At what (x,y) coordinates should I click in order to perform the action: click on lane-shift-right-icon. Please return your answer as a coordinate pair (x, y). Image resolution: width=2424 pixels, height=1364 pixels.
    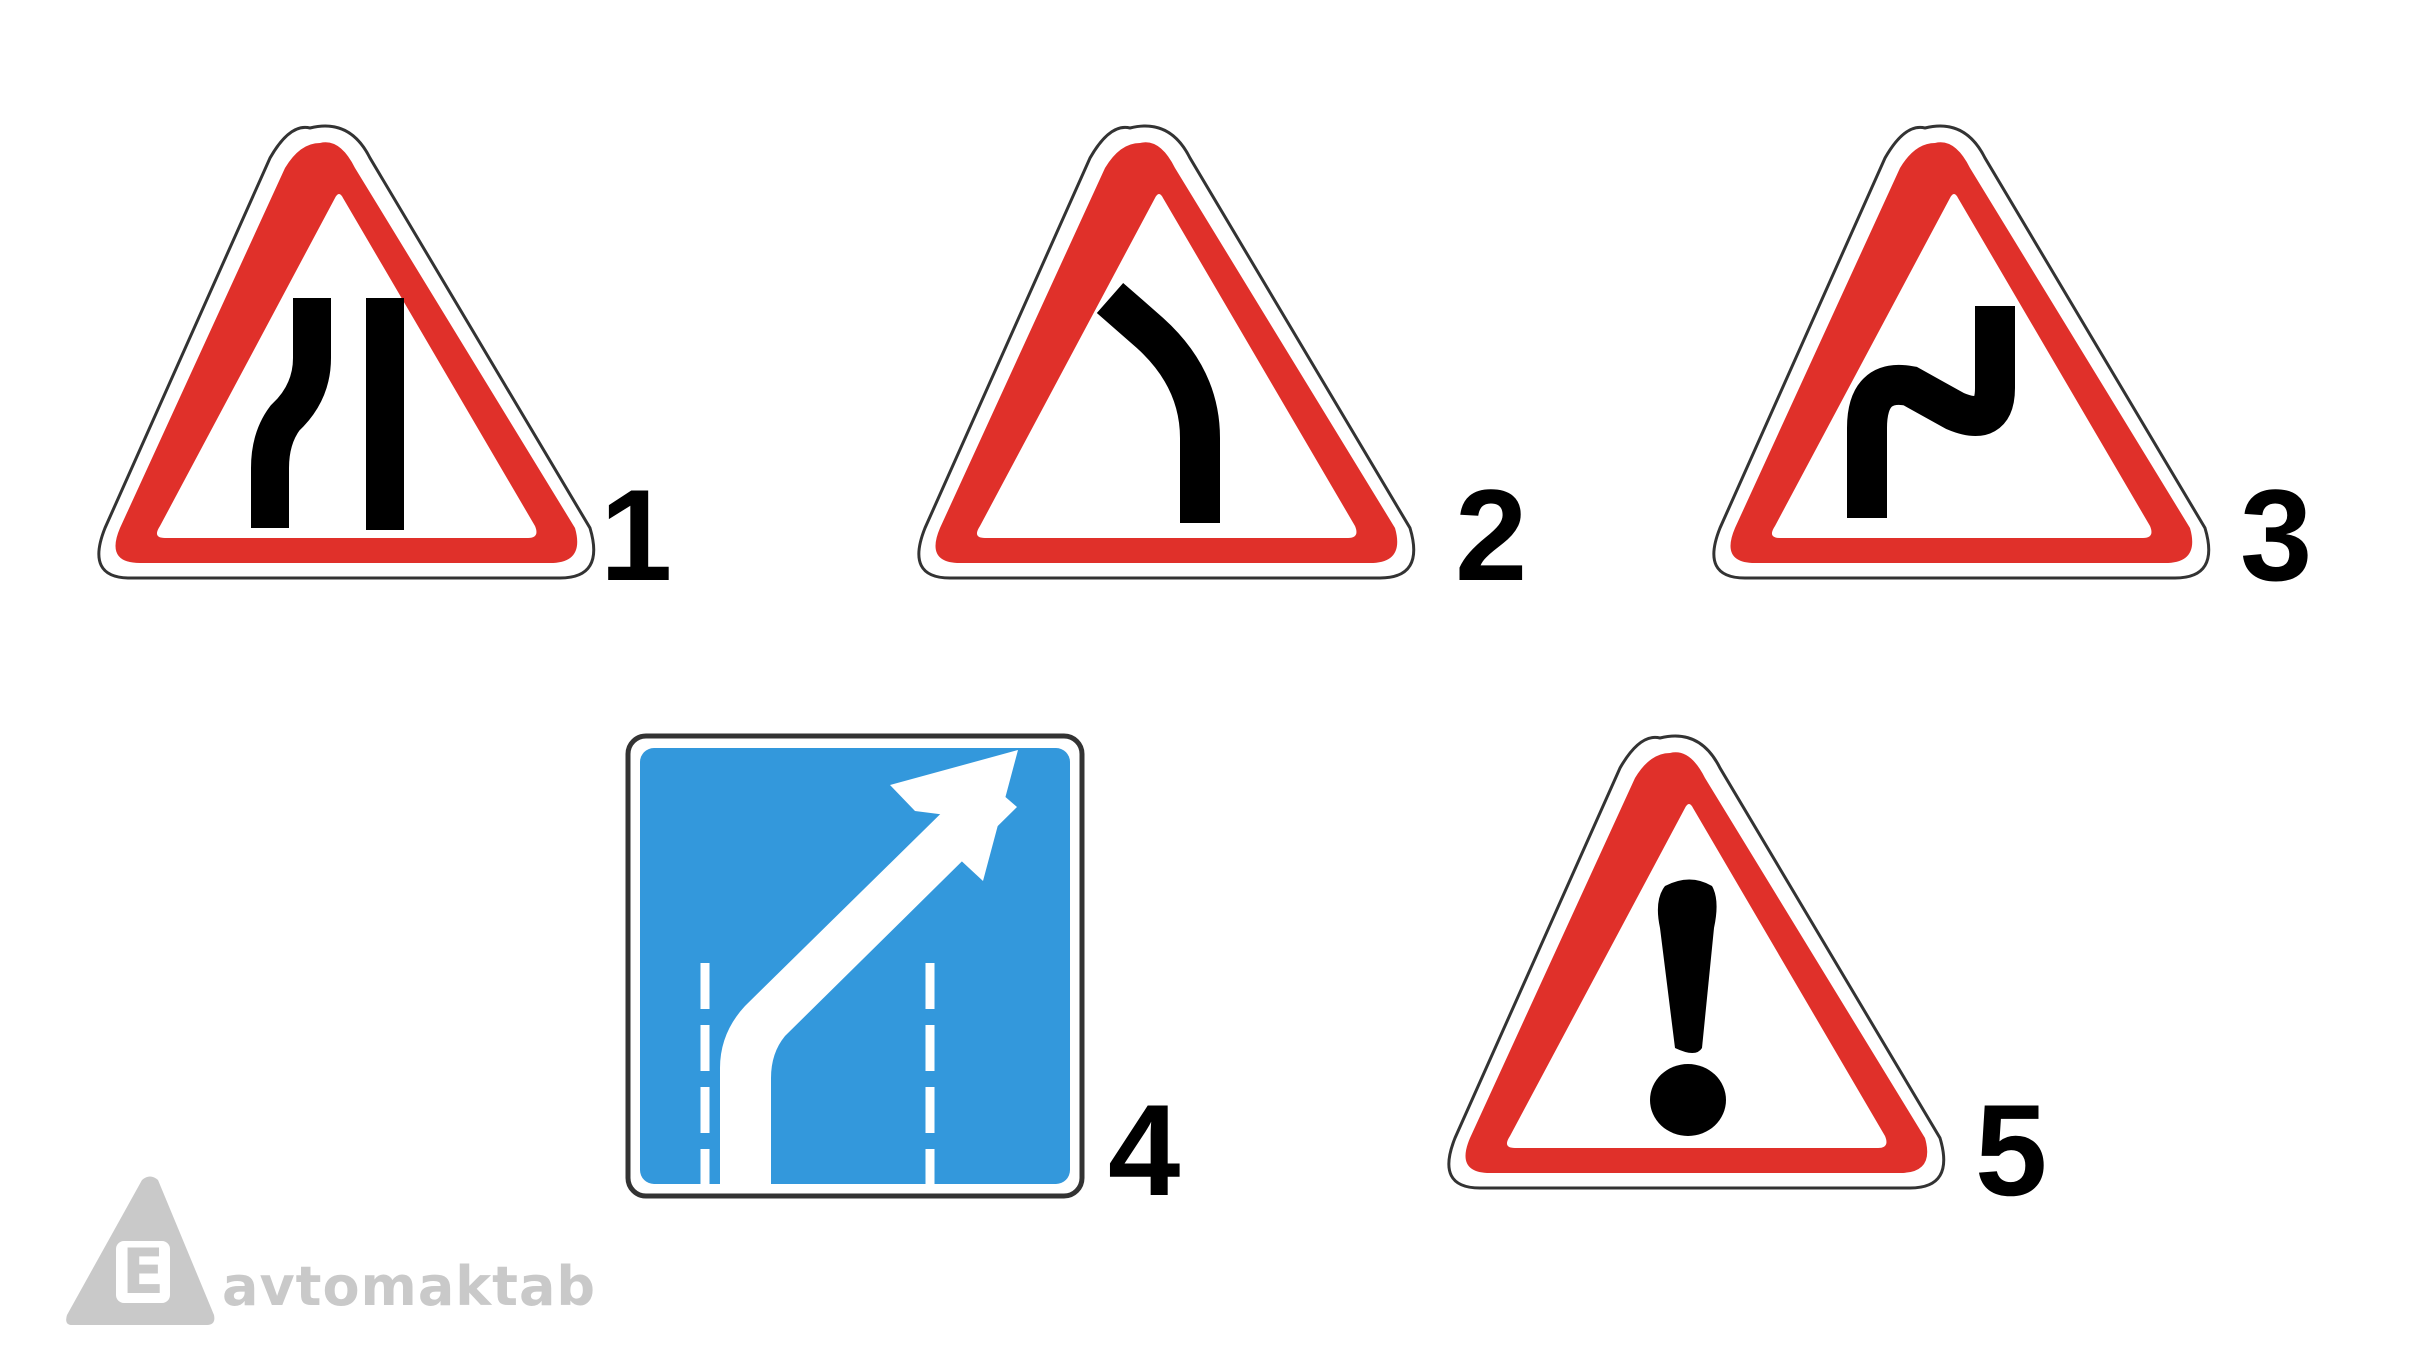
    Looking at the image, I should click on (855, 966).